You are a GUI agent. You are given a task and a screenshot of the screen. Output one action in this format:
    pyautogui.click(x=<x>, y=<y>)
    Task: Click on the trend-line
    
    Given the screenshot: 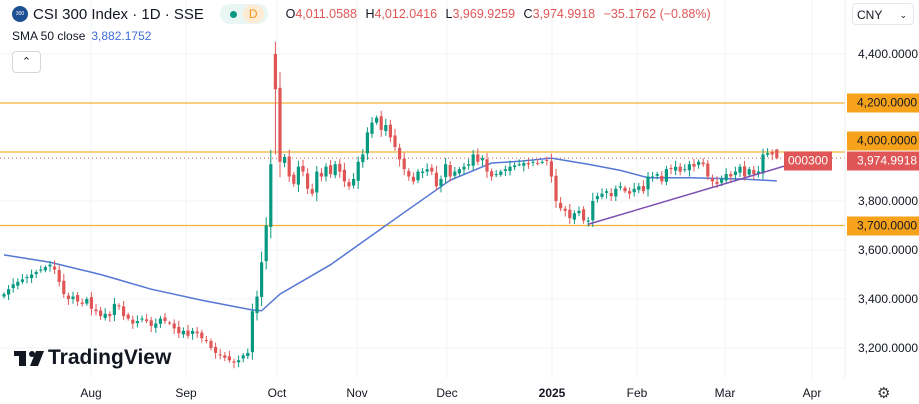 What is the action you would take?
    pyautogui.click(x=689, y=194)
    